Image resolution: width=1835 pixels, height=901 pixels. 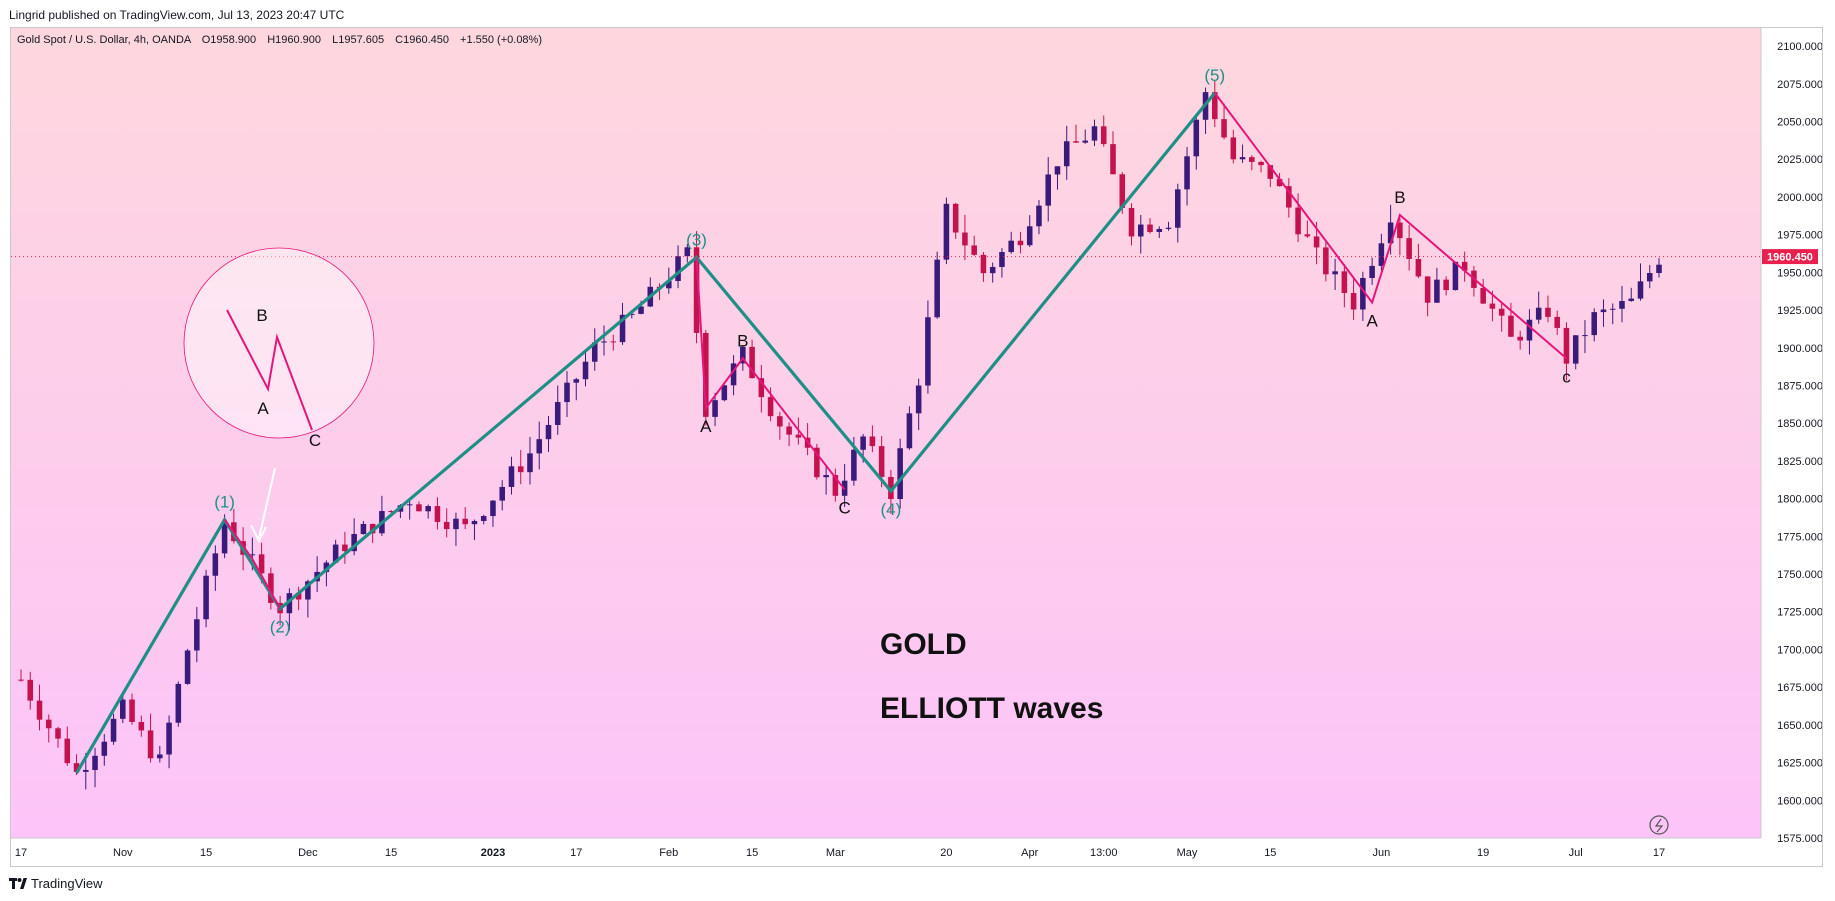 What do you see at coordinates (706, 426) in the screenshot?
I see `wave-label: A` at bounding box center [706, 426].